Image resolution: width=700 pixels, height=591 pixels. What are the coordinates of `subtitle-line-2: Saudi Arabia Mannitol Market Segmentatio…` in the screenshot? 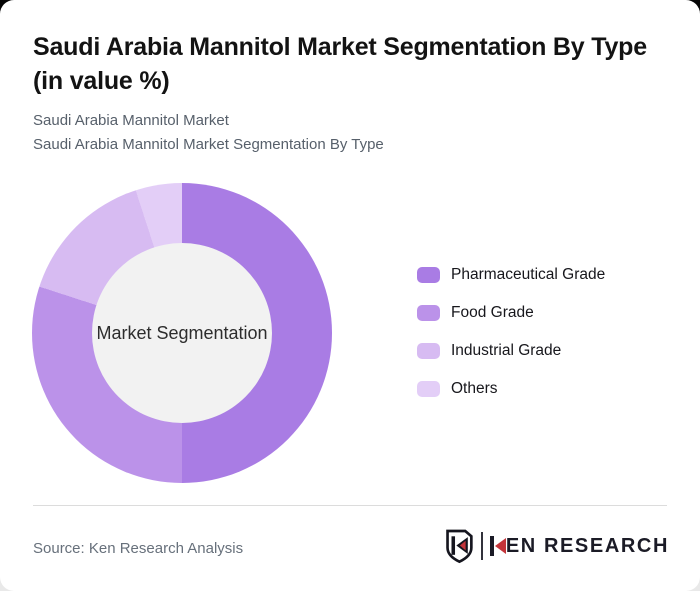 It's located at (208, 144).